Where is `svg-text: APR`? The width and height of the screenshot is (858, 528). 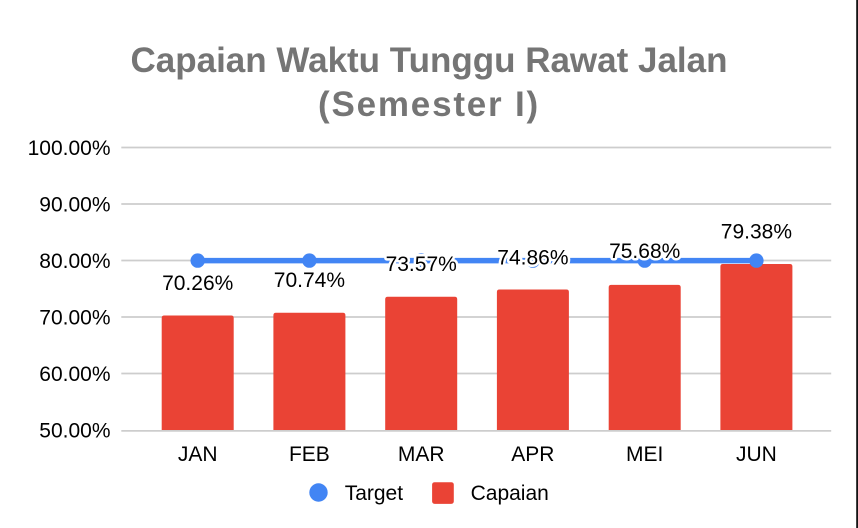 svg-text: APR is located at coordinates (532, 454).